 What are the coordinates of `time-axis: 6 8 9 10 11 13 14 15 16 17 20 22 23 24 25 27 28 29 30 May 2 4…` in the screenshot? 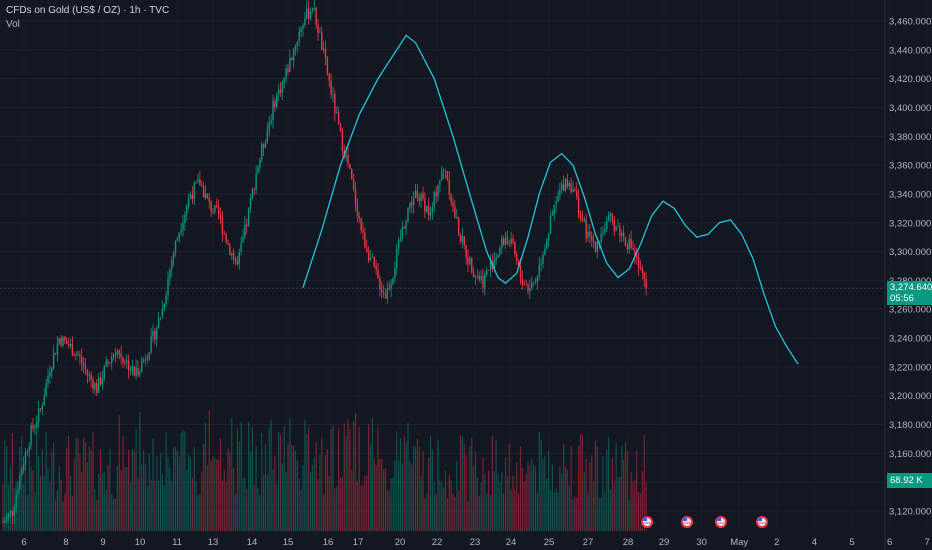 It's located at (476, 542).